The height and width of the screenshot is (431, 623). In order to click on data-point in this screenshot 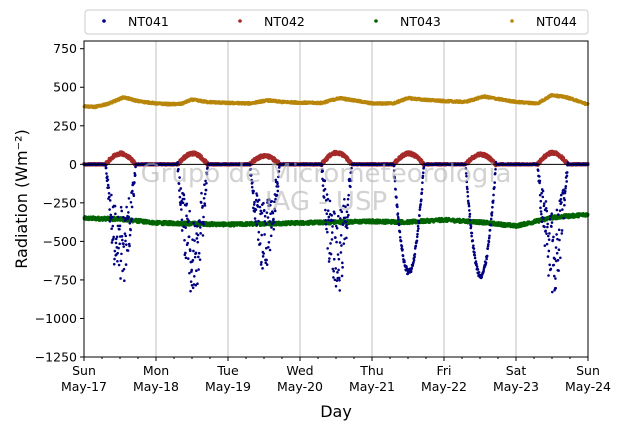, I will do `click(206, 222)`.